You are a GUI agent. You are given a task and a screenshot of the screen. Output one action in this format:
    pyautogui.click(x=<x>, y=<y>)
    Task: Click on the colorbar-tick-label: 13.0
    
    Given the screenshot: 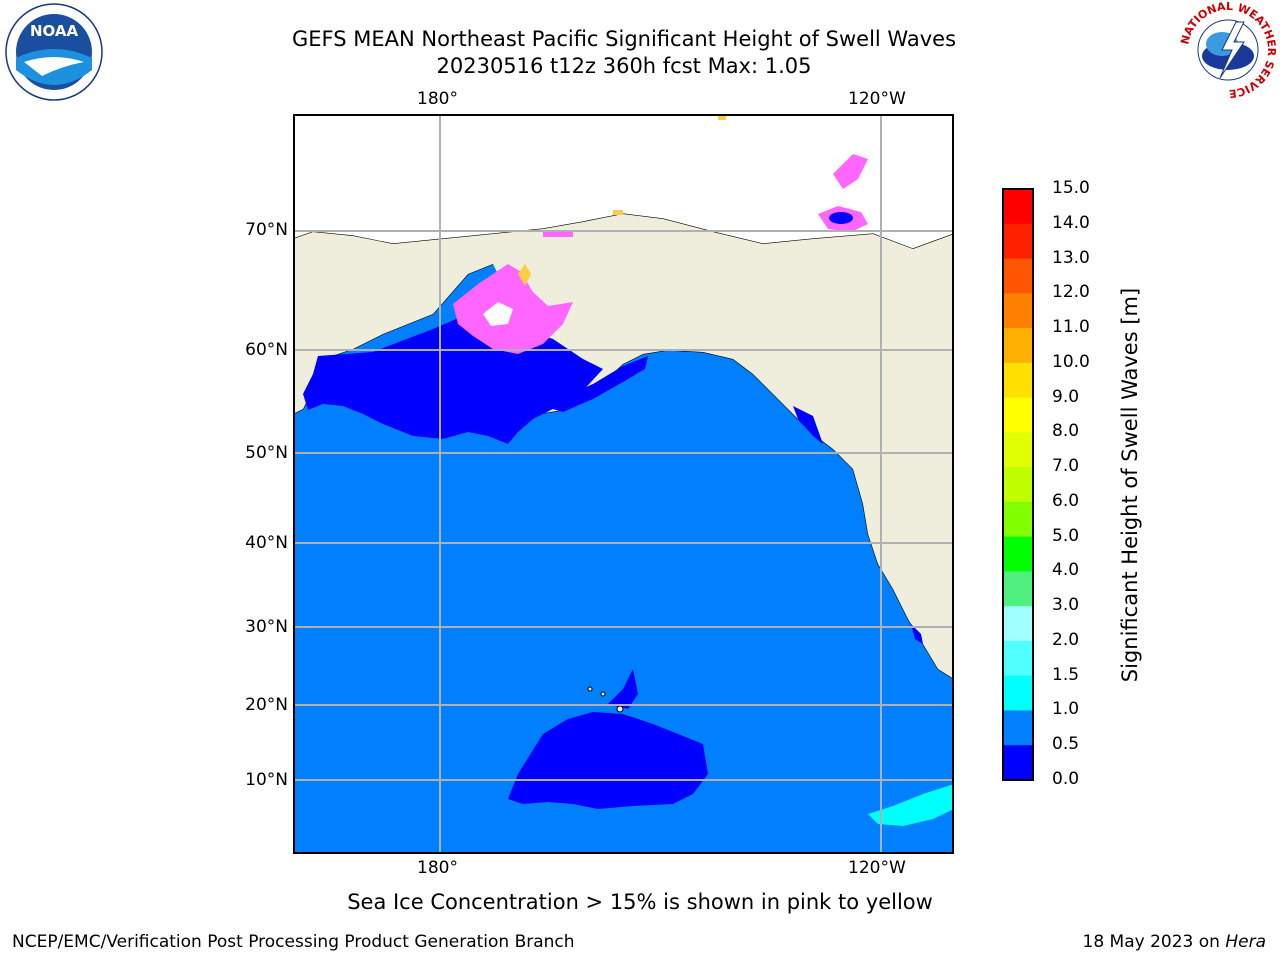 What is the action you would take?
    pyautogui.click(x=1071, y=257)
    